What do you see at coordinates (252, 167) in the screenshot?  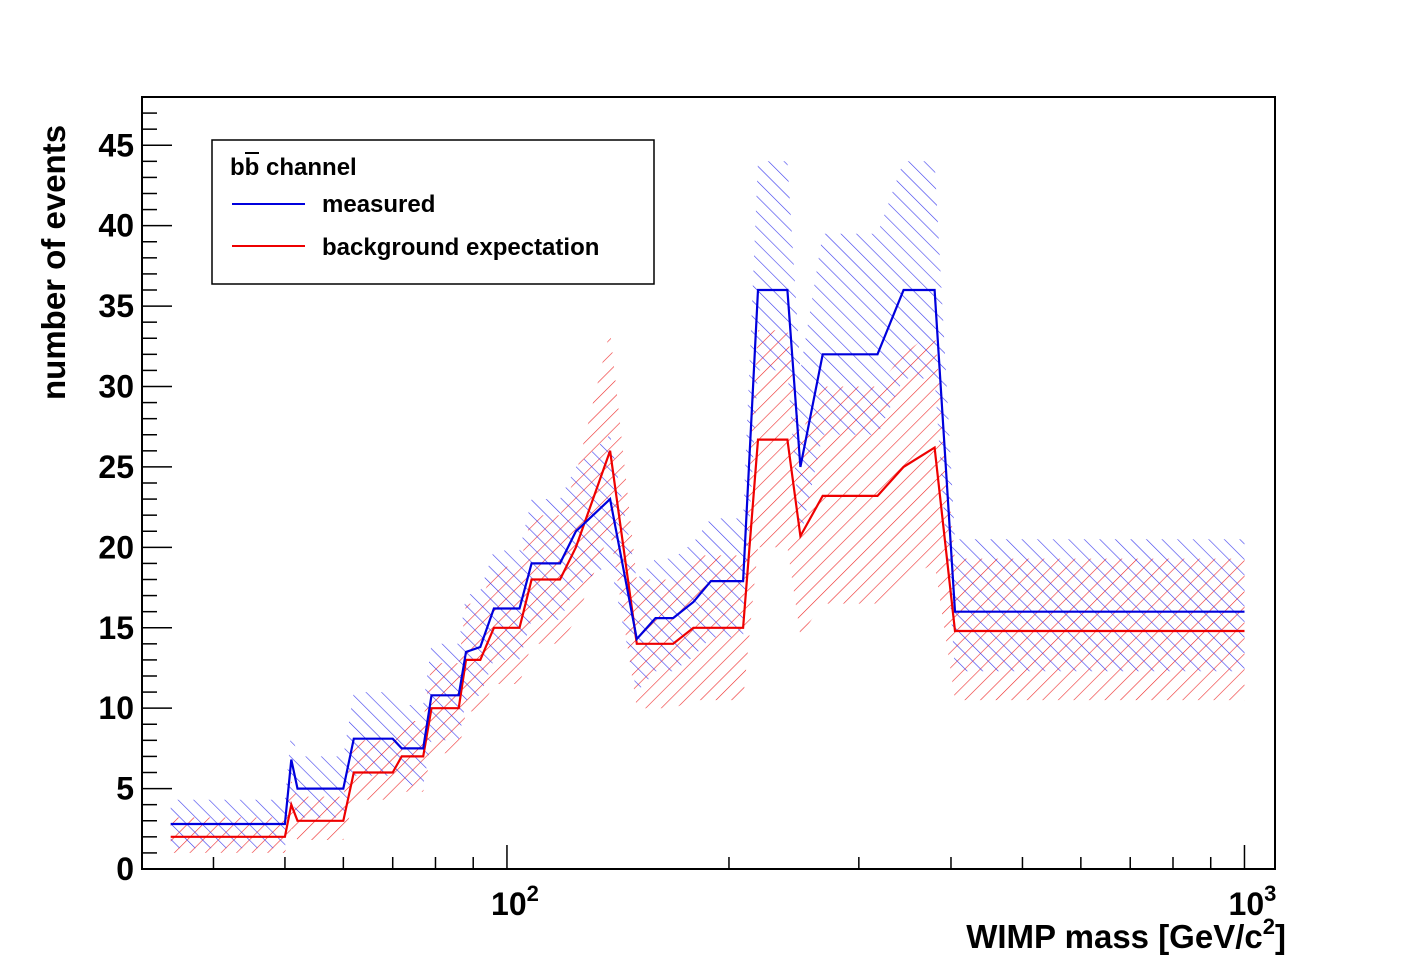 I see `legend-title-bbar: b` at bounding box center [252, 167].